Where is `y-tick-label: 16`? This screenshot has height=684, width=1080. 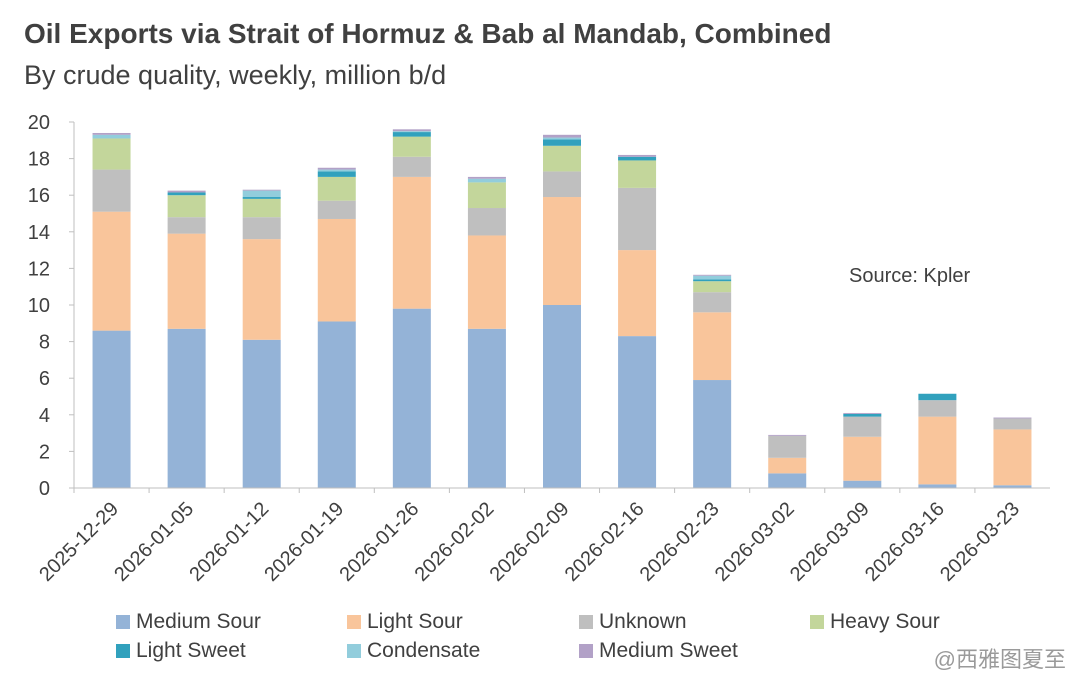
y-tick-label: 16 is located at coordinates (39, 196).